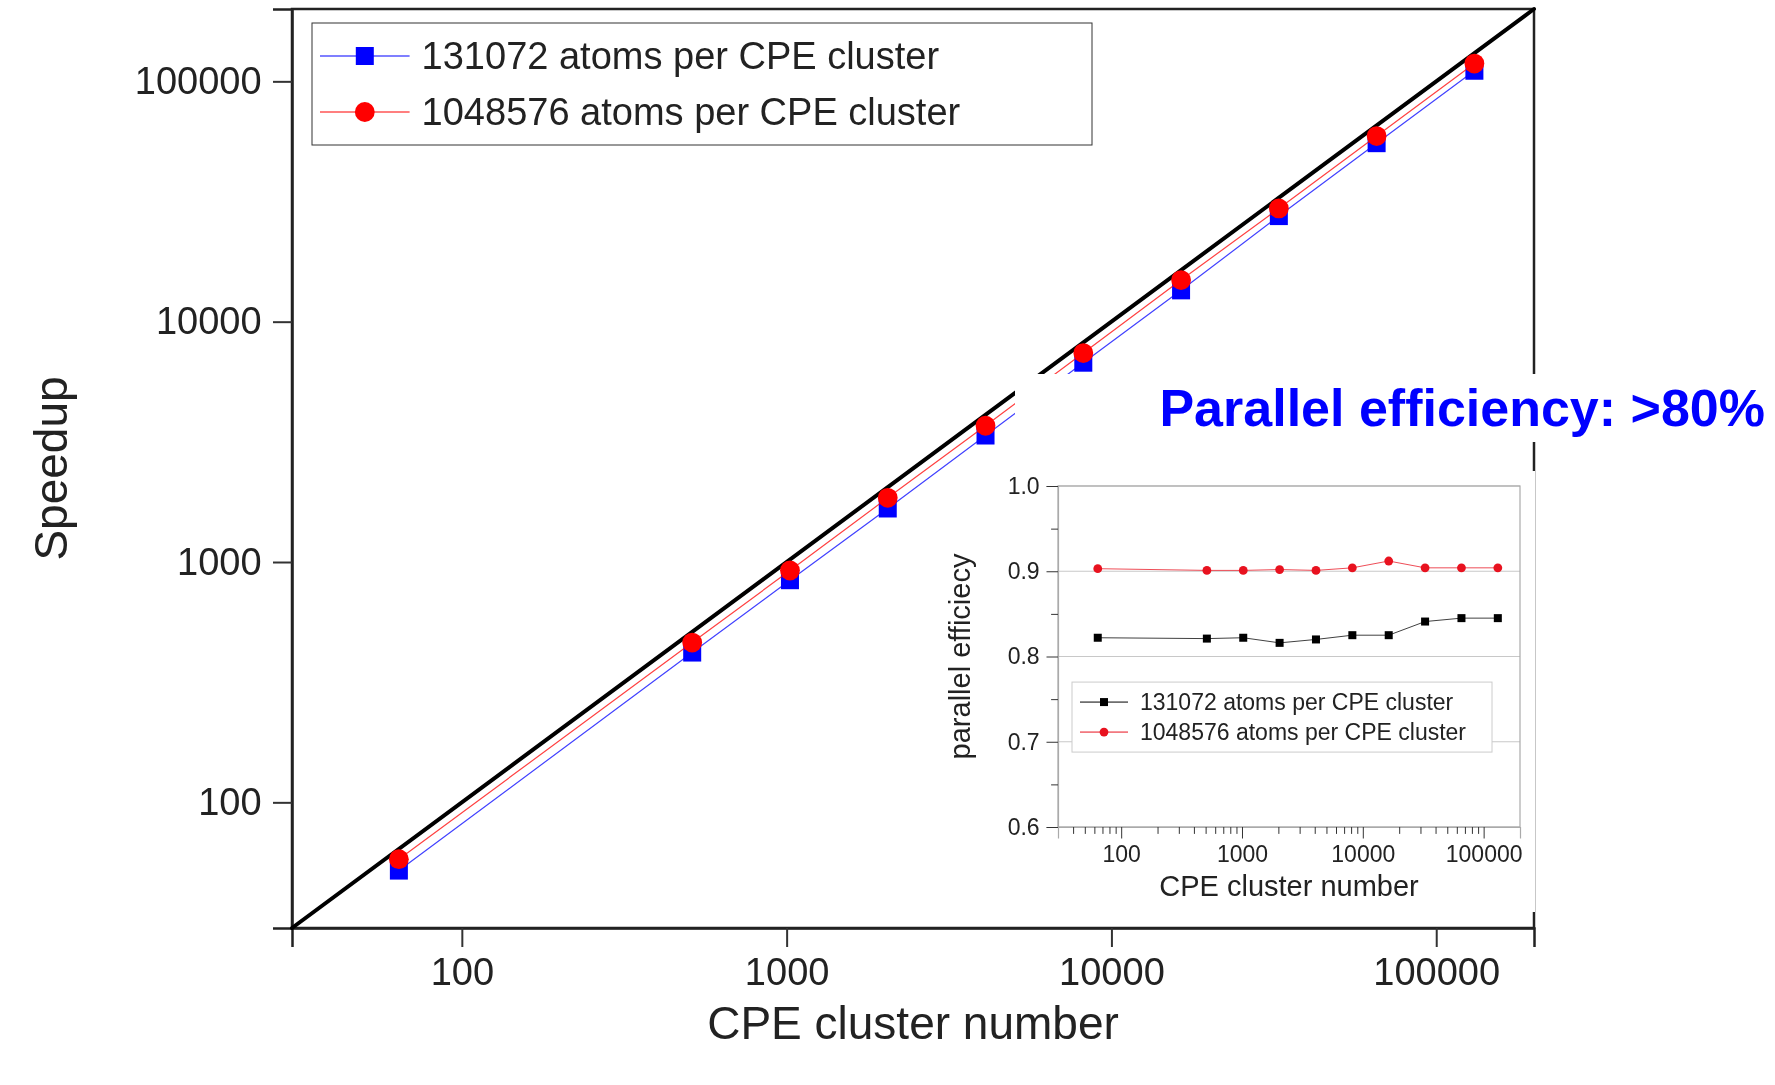  What do you see at coordinates (198, 81) in the screenshot?
I see `y-tick-label: 100000` at bounding box center [198, 81].